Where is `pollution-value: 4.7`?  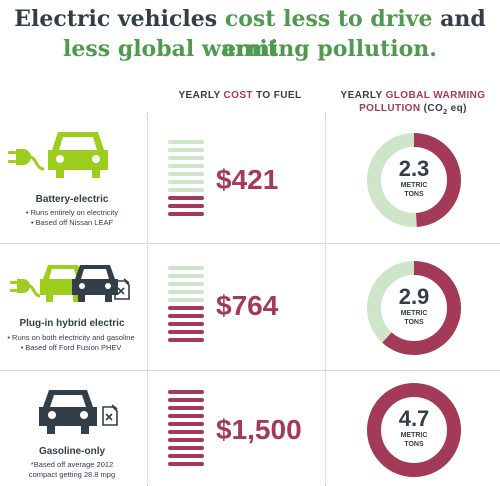 pollution-value: 4.7 is located at coordinates (414, 418).